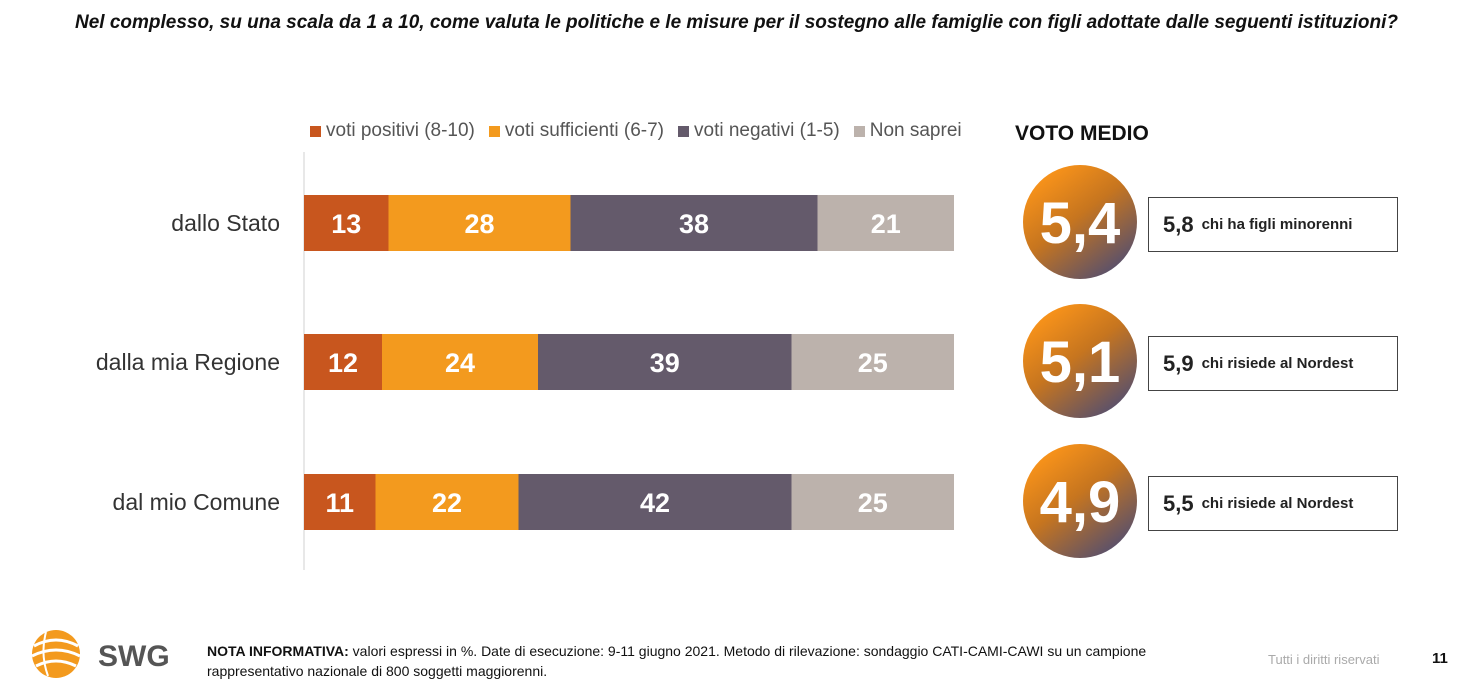  I want to click on bar-segment-value: 42, so click(655, 503).